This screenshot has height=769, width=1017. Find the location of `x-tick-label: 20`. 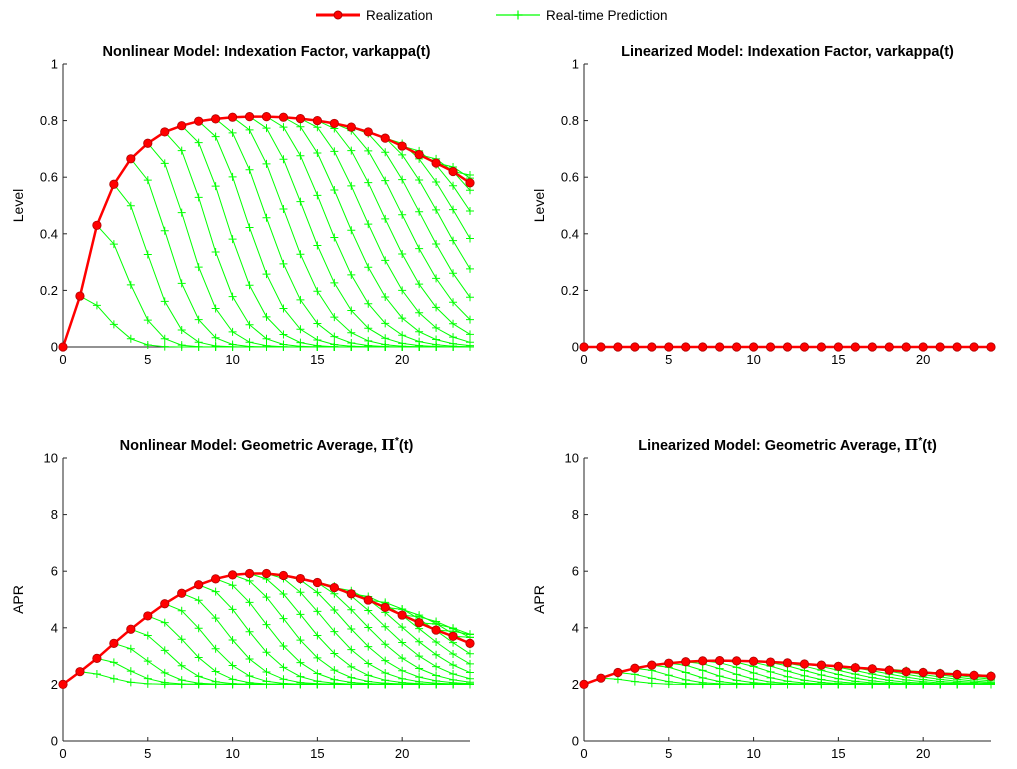

x-tick-label: 20 is located at coordinates (923, 753).